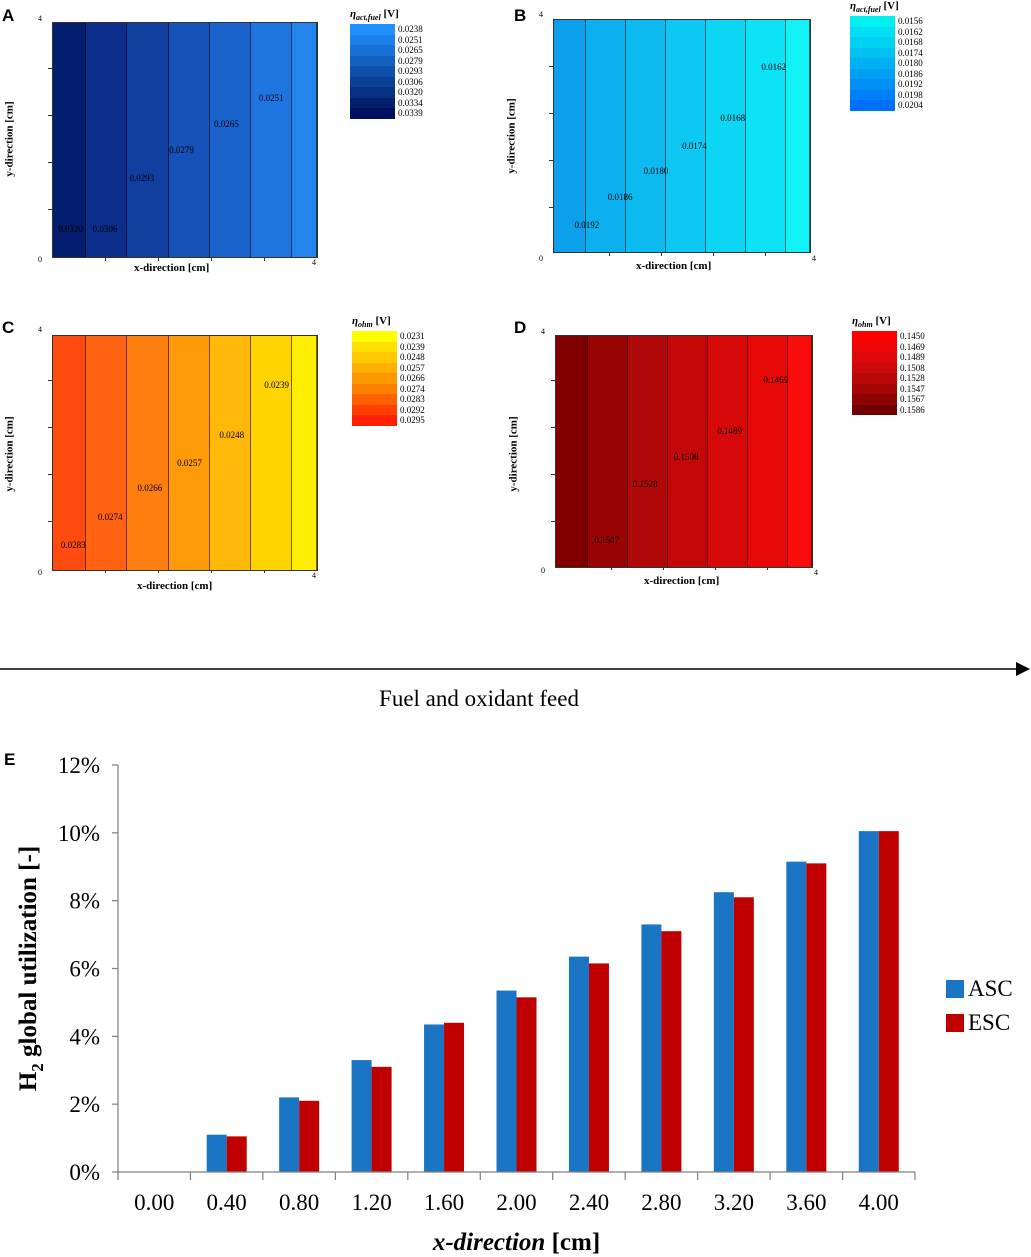  Describe the element at coordinates (607, 539) in the screenshot. I see `contour-label: 0.1547` at that location.